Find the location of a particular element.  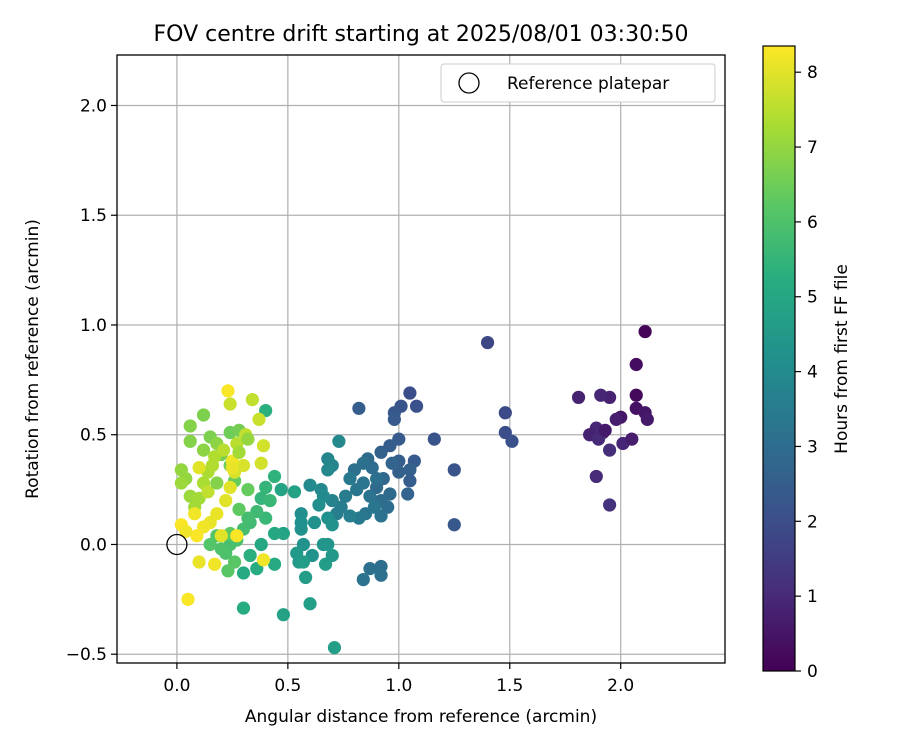

legend: Reference platepar is located at coordinates (578, 83).